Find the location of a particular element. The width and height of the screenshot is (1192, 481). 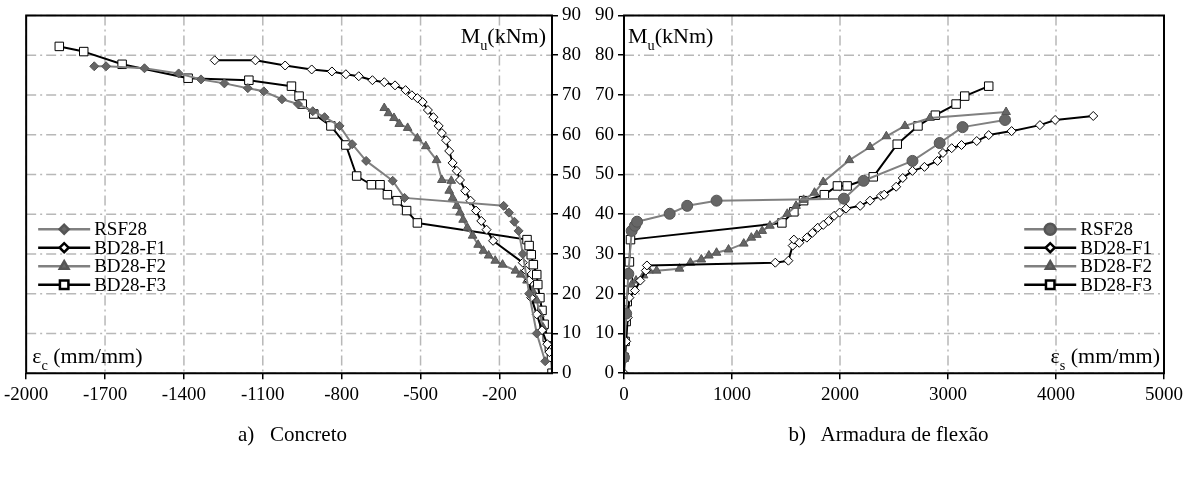

x-tick-label: 5000 is located at coordinates (1164, 393).